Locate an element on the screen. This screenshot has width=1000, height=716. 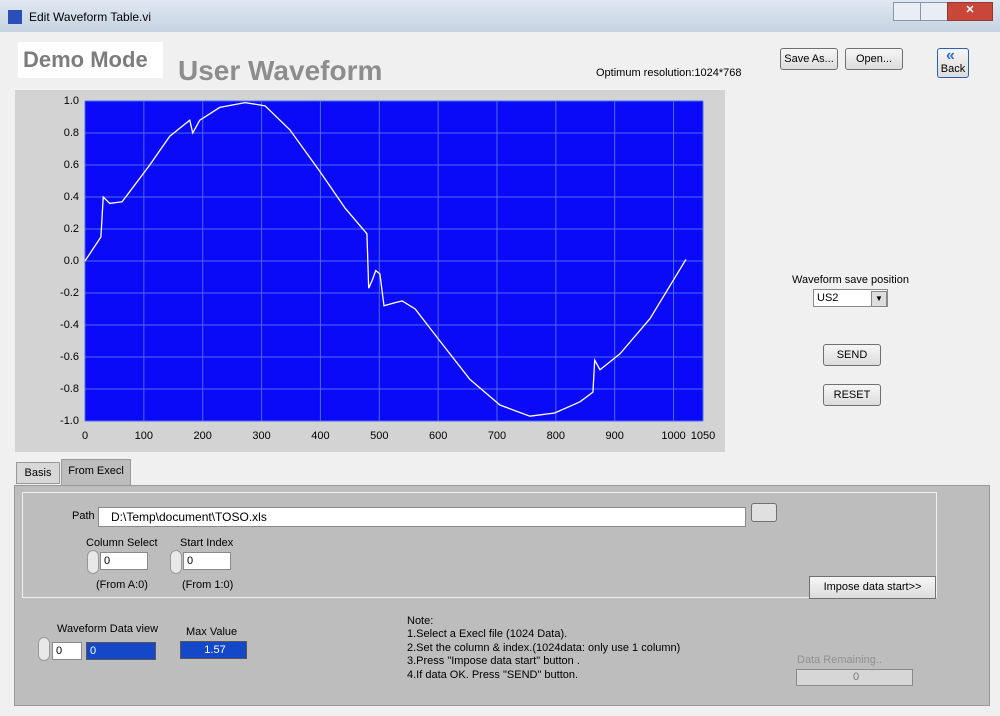
back-label: Back is located at coordinates (953, 69).